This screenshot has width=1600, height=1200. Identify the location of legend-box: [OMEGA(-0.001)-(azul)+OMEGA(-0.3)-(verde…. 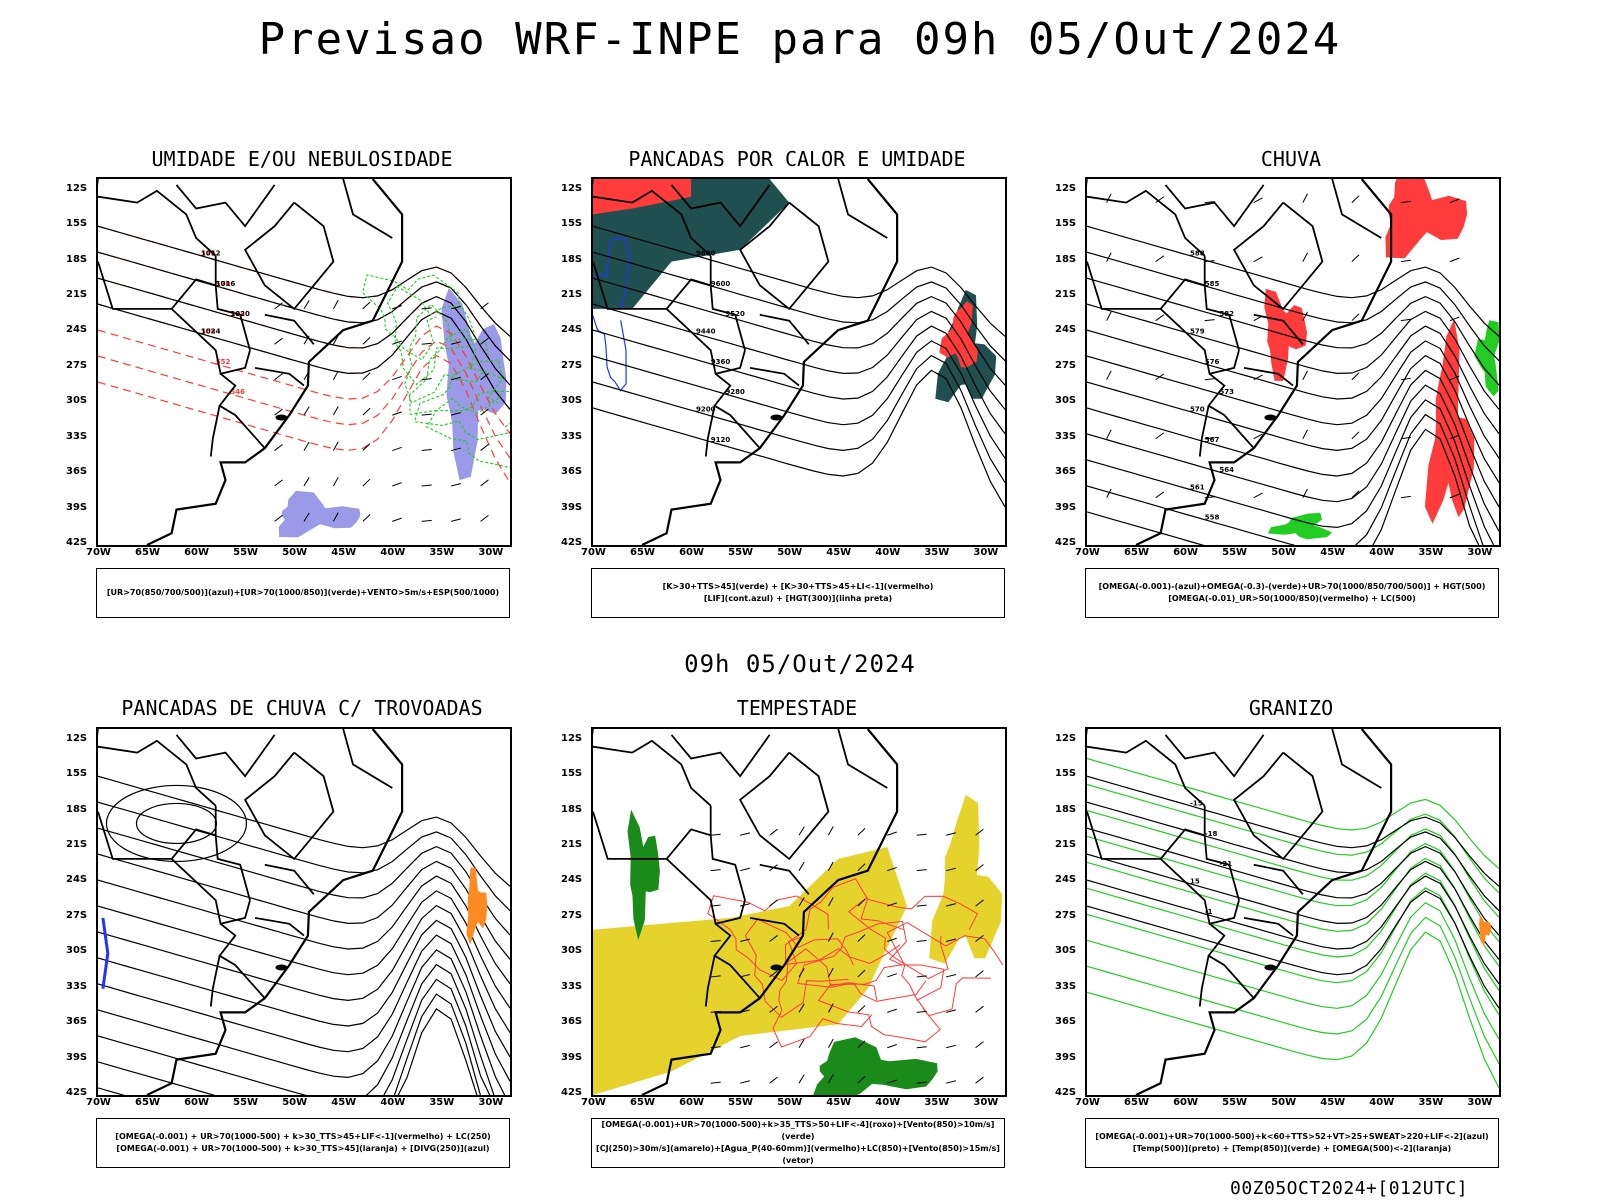
(1292, 593).